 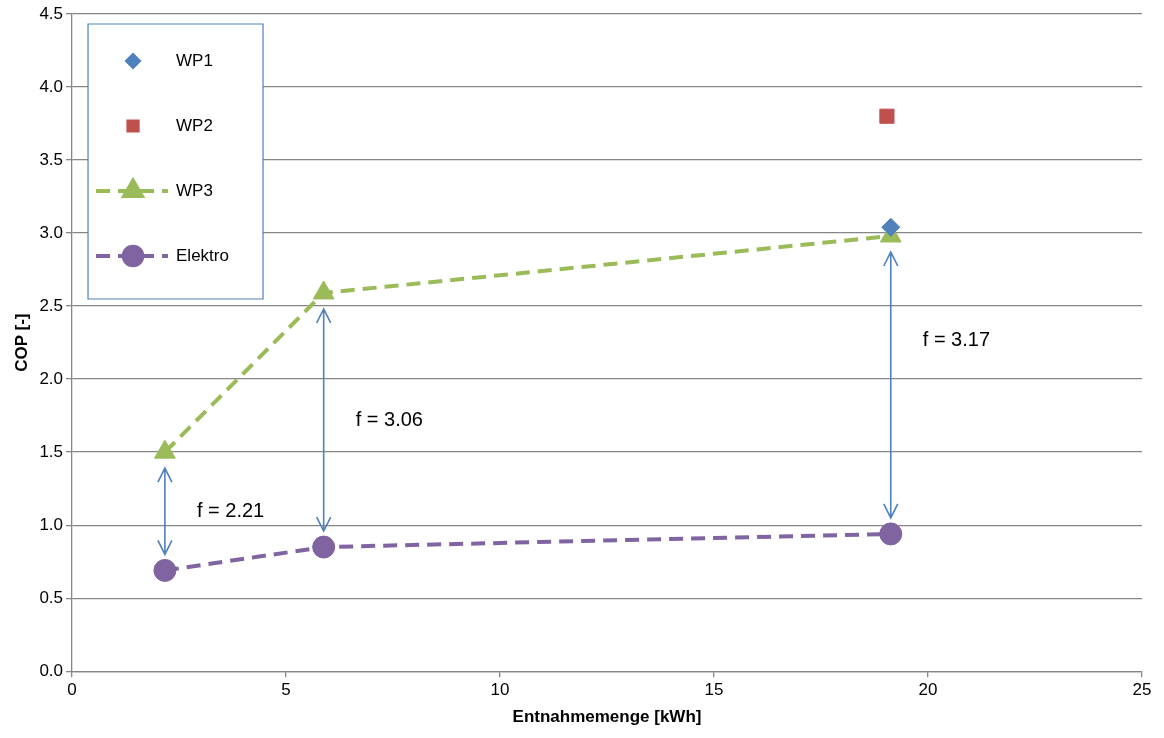 I want to click on x-tick-label: 25, so click(x=1142, y=690).